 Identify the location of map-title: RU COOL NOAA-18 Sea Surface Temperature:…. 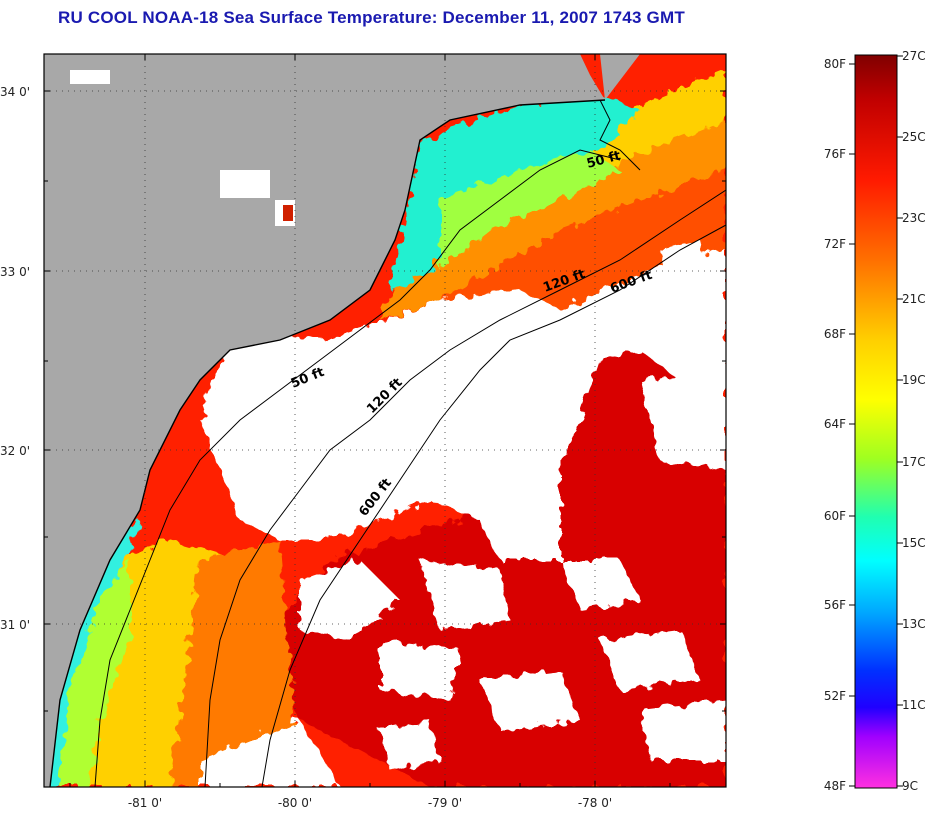
(371, 17).